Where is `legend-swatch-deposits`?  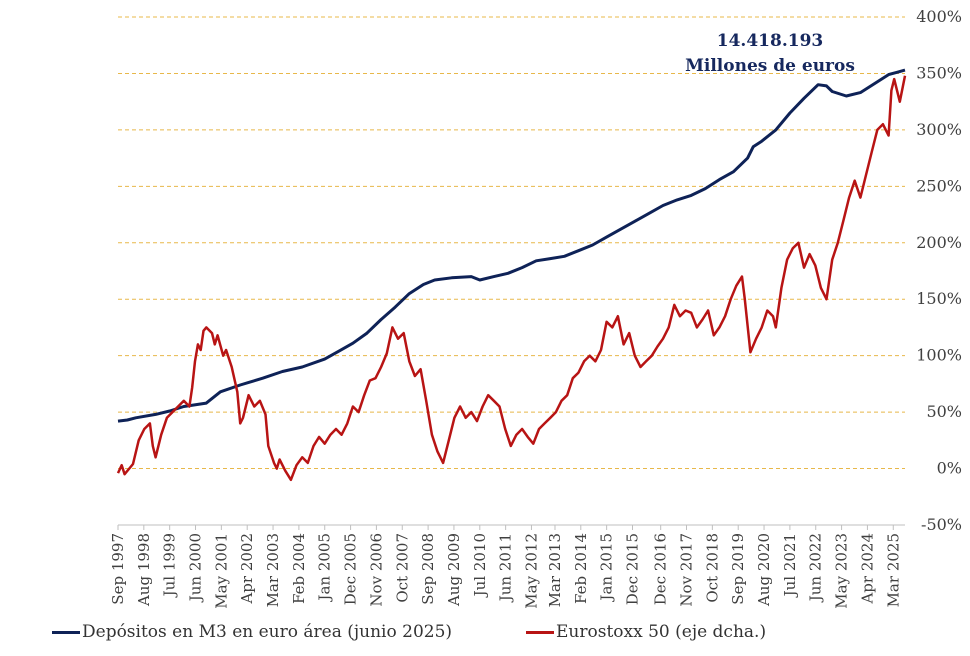 legend-swatch-deposits is located at coordinates (66, 632).